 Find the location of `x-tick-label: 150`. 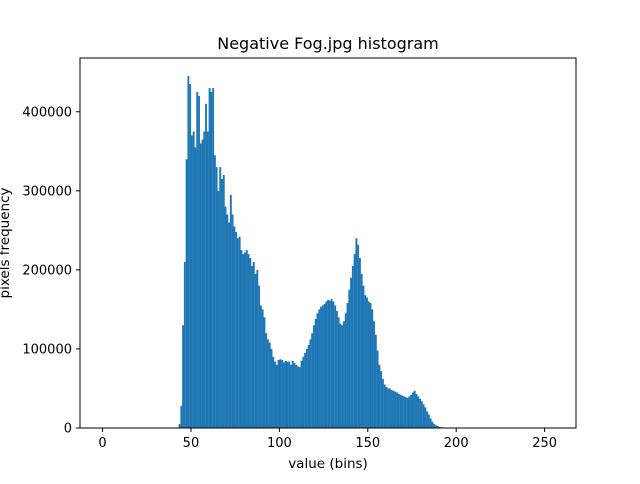

x-tick-label: 150 is located at coordinates (367, 443).